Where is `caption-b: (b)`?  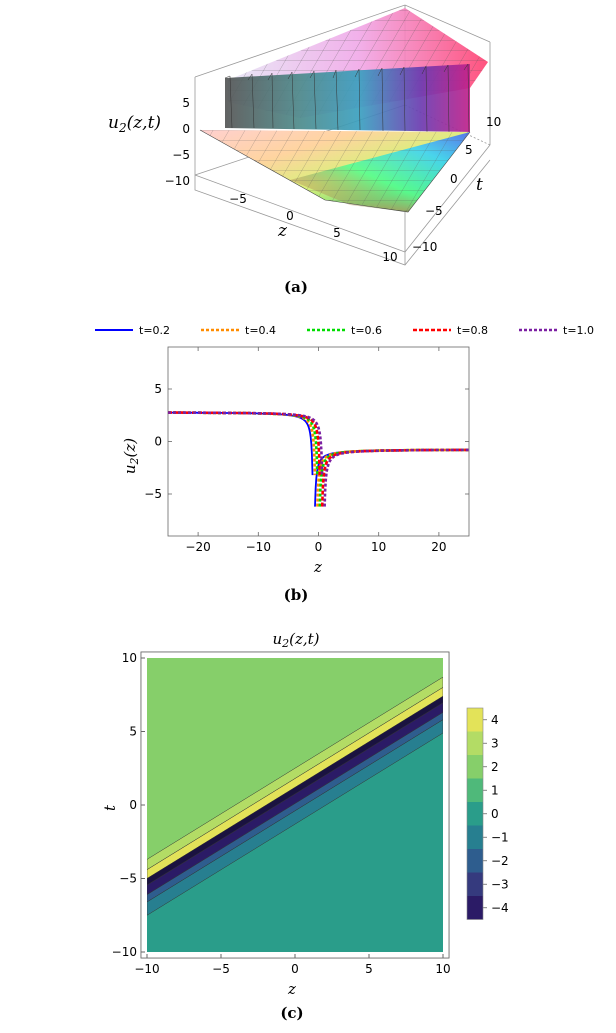 caption-b: (b) is located at coordinates (296, 595).